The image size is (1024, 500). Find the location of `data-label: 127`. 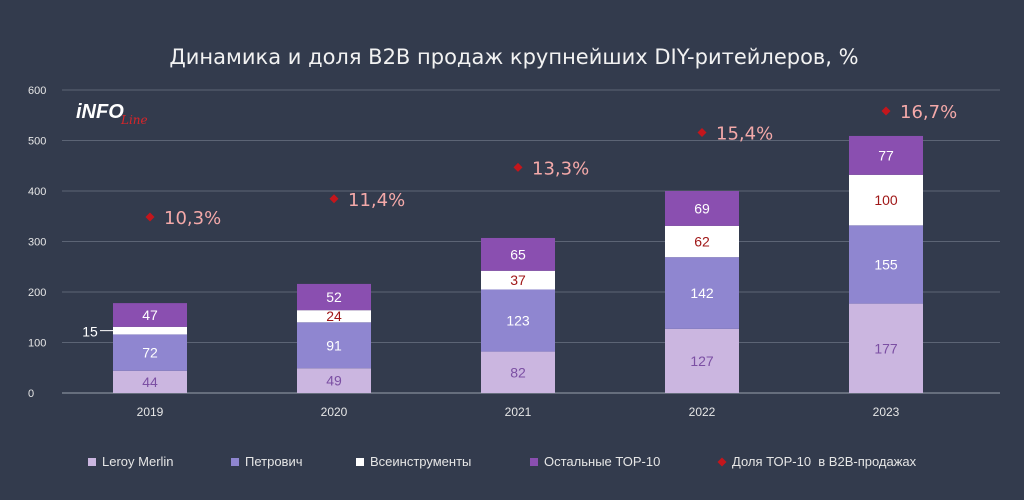

data-label: 127 is located at coordinates (702, 361).